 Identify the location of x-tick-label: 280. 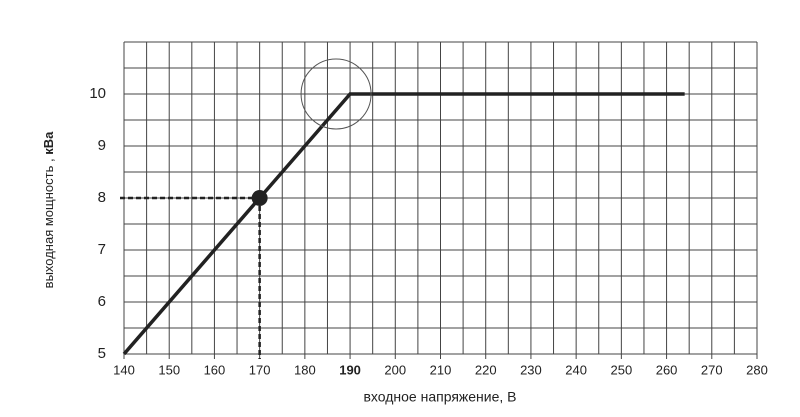
(757, 369).